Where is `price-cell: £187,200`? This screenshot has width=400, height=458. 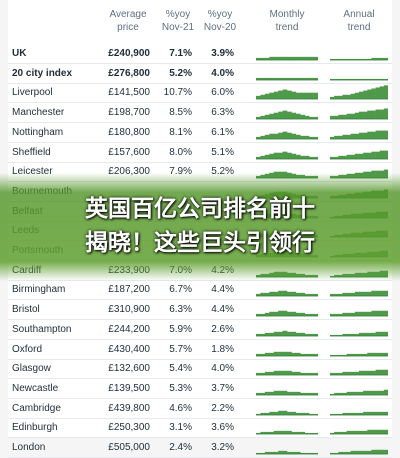
price-cell: £187,200 is located at coordinates (129, 290).